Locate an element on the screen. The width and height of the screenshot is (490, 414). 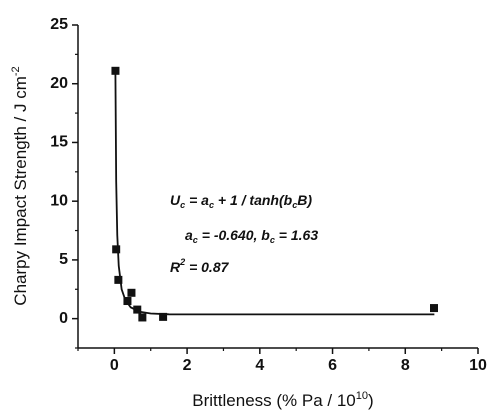
text-part: 10 is located at coordinates (362, 396).